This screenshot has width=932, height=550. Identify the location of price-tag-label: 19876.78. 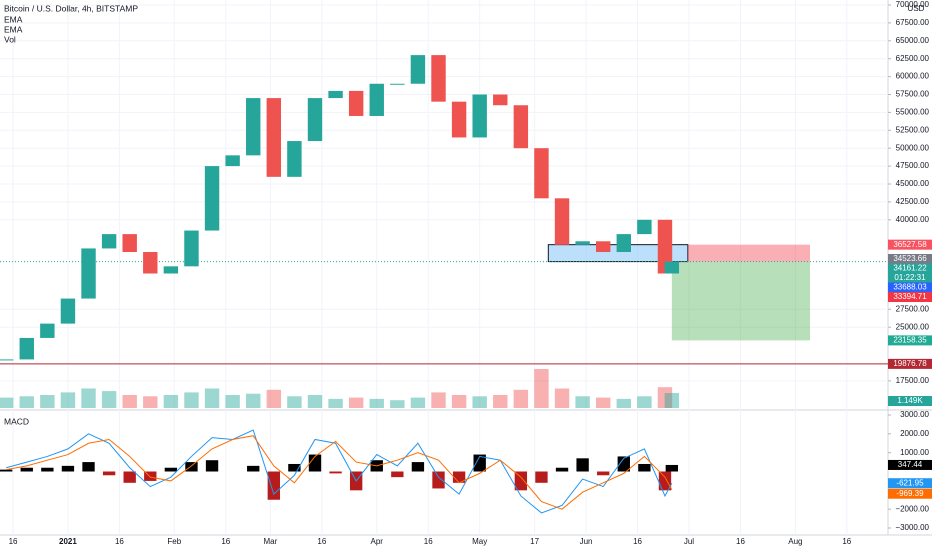
(910, 363).